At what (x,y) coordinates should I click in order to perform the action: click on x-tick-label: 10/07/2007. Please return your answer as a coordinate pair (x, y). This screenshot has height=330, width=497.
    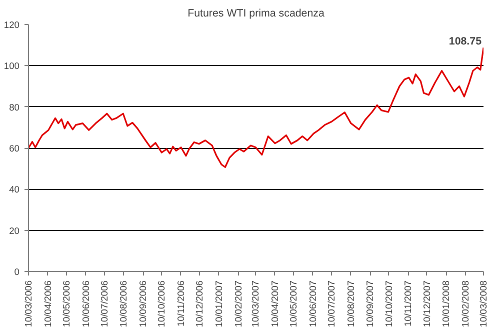
    Looking at the image, I should click on (331, 304).